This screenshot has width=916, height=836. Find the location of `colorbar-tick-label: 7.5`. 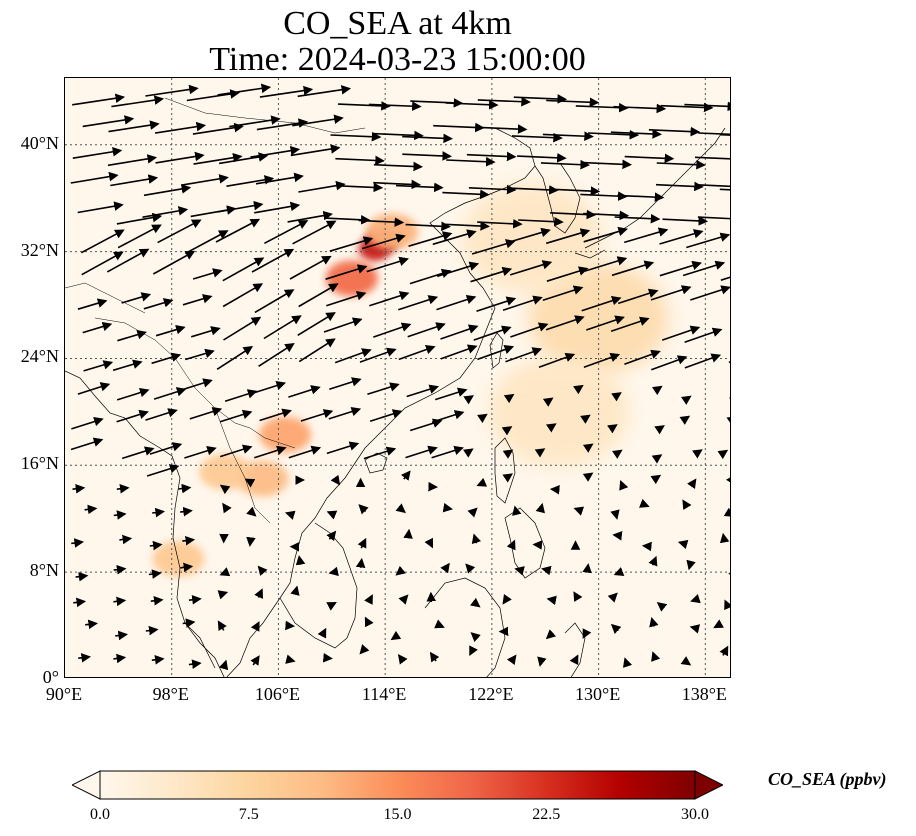

colorbar-tick-label: 7.5 is located at coordinates (248, 814).